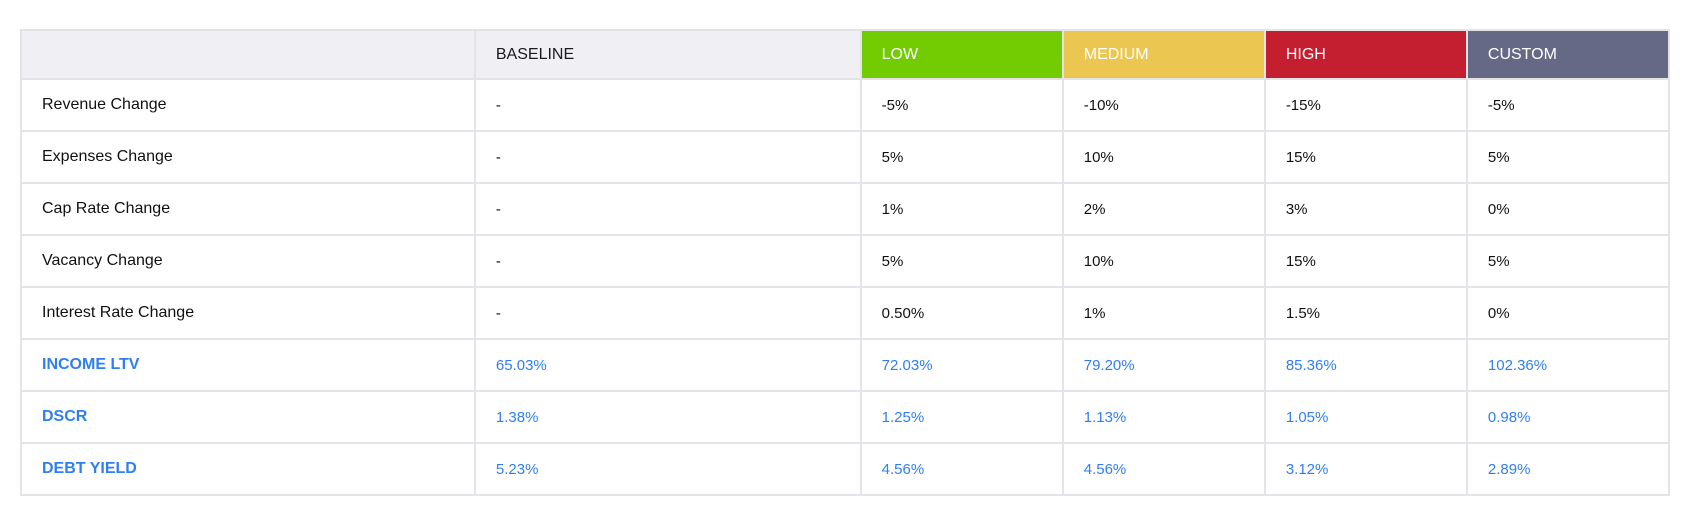 This screenshot has height=518, width=1690. I want to click on header-high: HIGH, so click(1365, 54).